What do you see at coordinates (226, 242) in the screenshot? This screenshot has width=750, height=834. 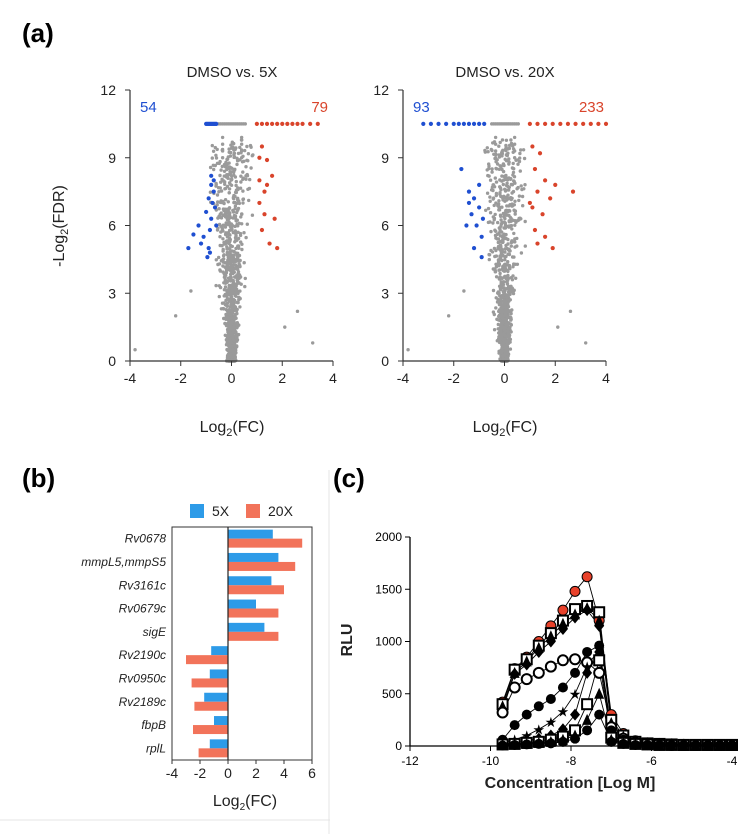 I see `volcano-5x-points` at bounding box center [226, 242].